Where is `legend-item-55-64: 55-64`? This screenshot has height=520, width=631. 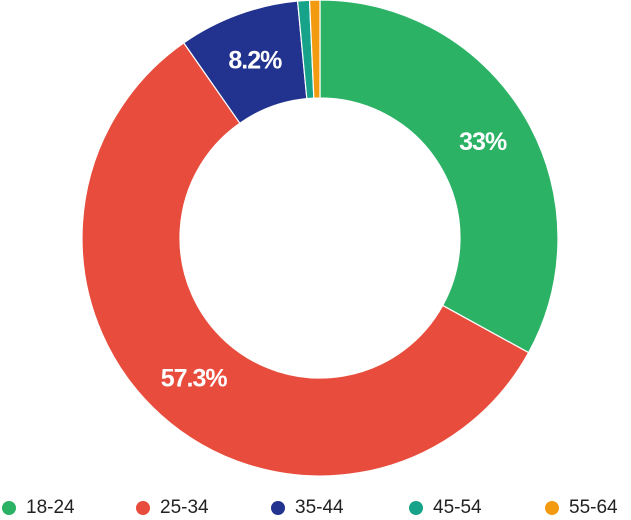
legend-item-55-64: 55-64 is located at coordinates (581, 508).